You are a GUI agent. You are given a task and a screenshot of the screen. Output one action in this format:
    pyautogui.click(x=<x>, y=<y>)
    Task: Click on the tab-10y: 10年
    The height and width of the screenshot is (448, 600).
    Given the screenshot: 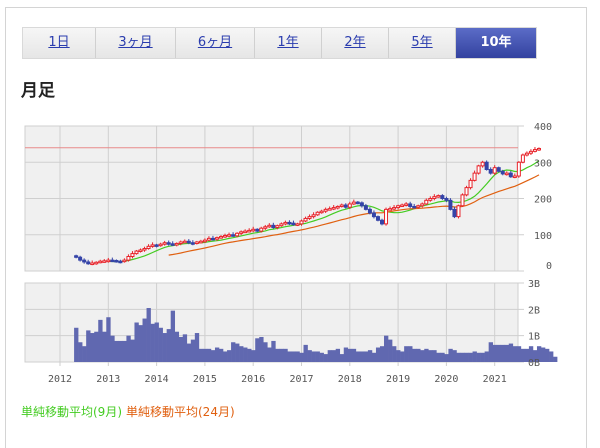 What is the action you would take?
    pyautogui.click(x=496, y=43)
    